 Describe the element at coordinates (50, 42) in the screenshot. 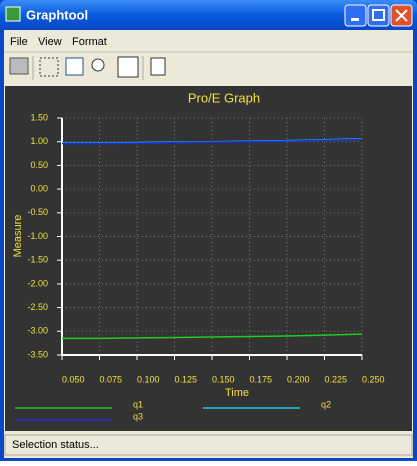

I see `menu-item: View` at that location.